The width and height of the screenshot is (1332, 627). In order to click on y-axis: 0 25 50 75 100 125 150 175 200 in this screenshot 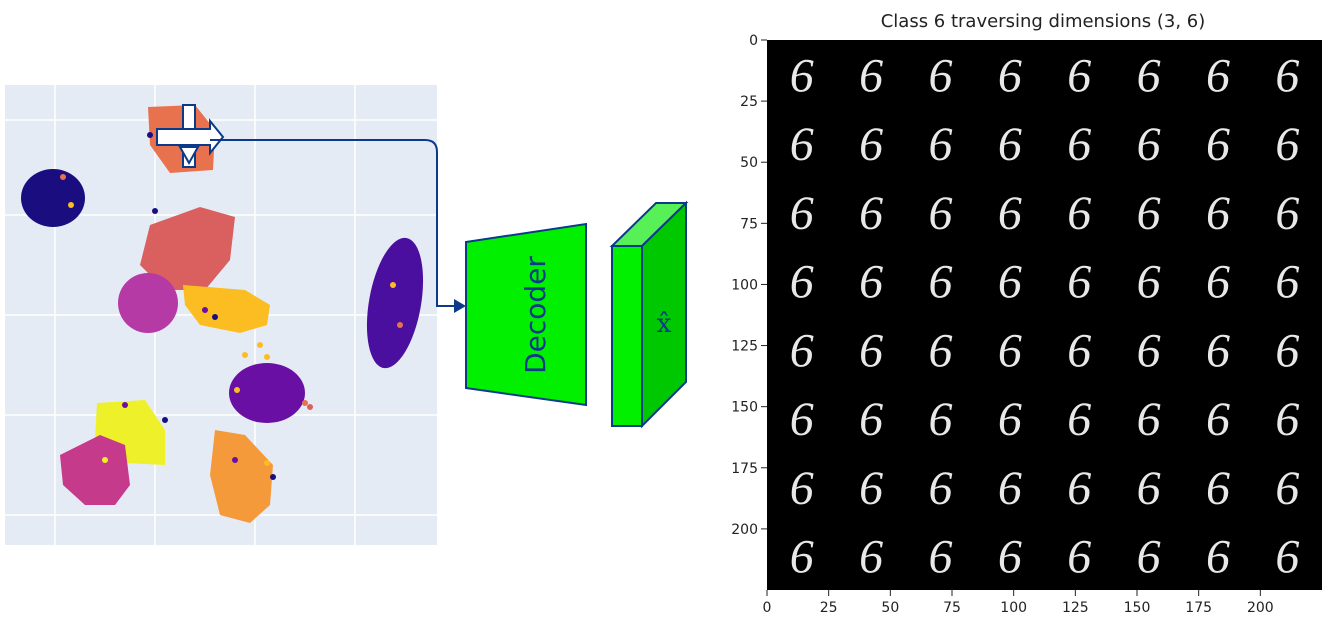, I will do `click(749, 285)`.